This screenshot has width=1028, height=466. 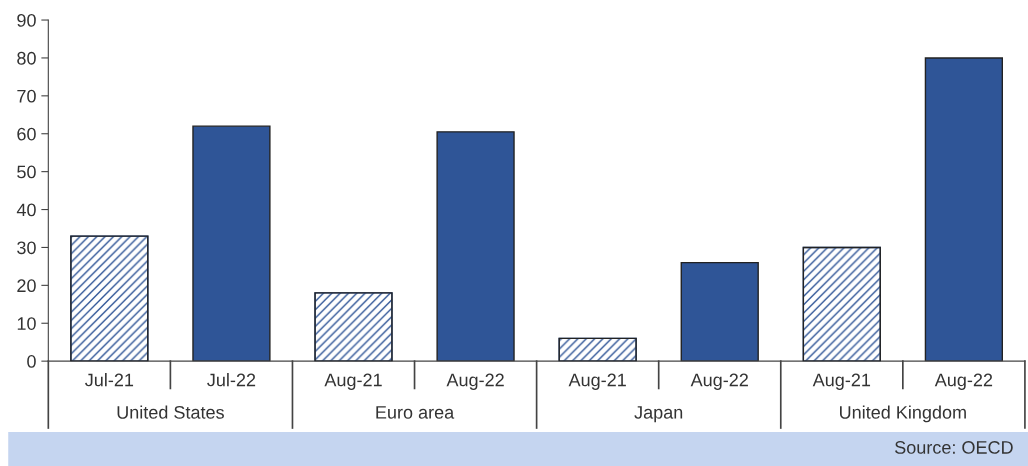 What do you see at coordinates (26, 248) in the screenshot?
I see `y-tick-label: 30` at bounding box center [26, 248].